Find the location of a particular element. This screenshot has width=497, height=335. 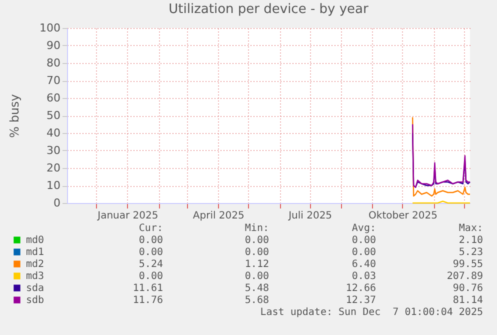

text: 11.76 is located at coordinates (147, 300).